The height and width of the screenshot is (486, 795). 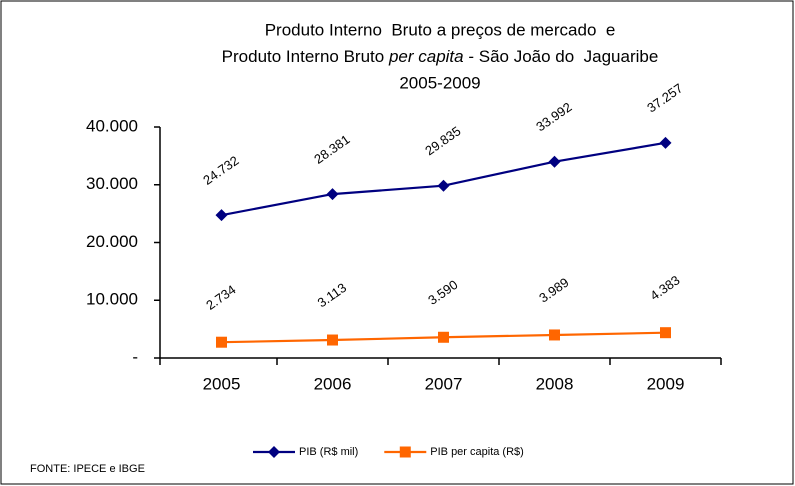 What do you see at coordinates (444, 383) in the screenshot?
I see `x-tick-label: 2007` at bounding box center [444, 383].